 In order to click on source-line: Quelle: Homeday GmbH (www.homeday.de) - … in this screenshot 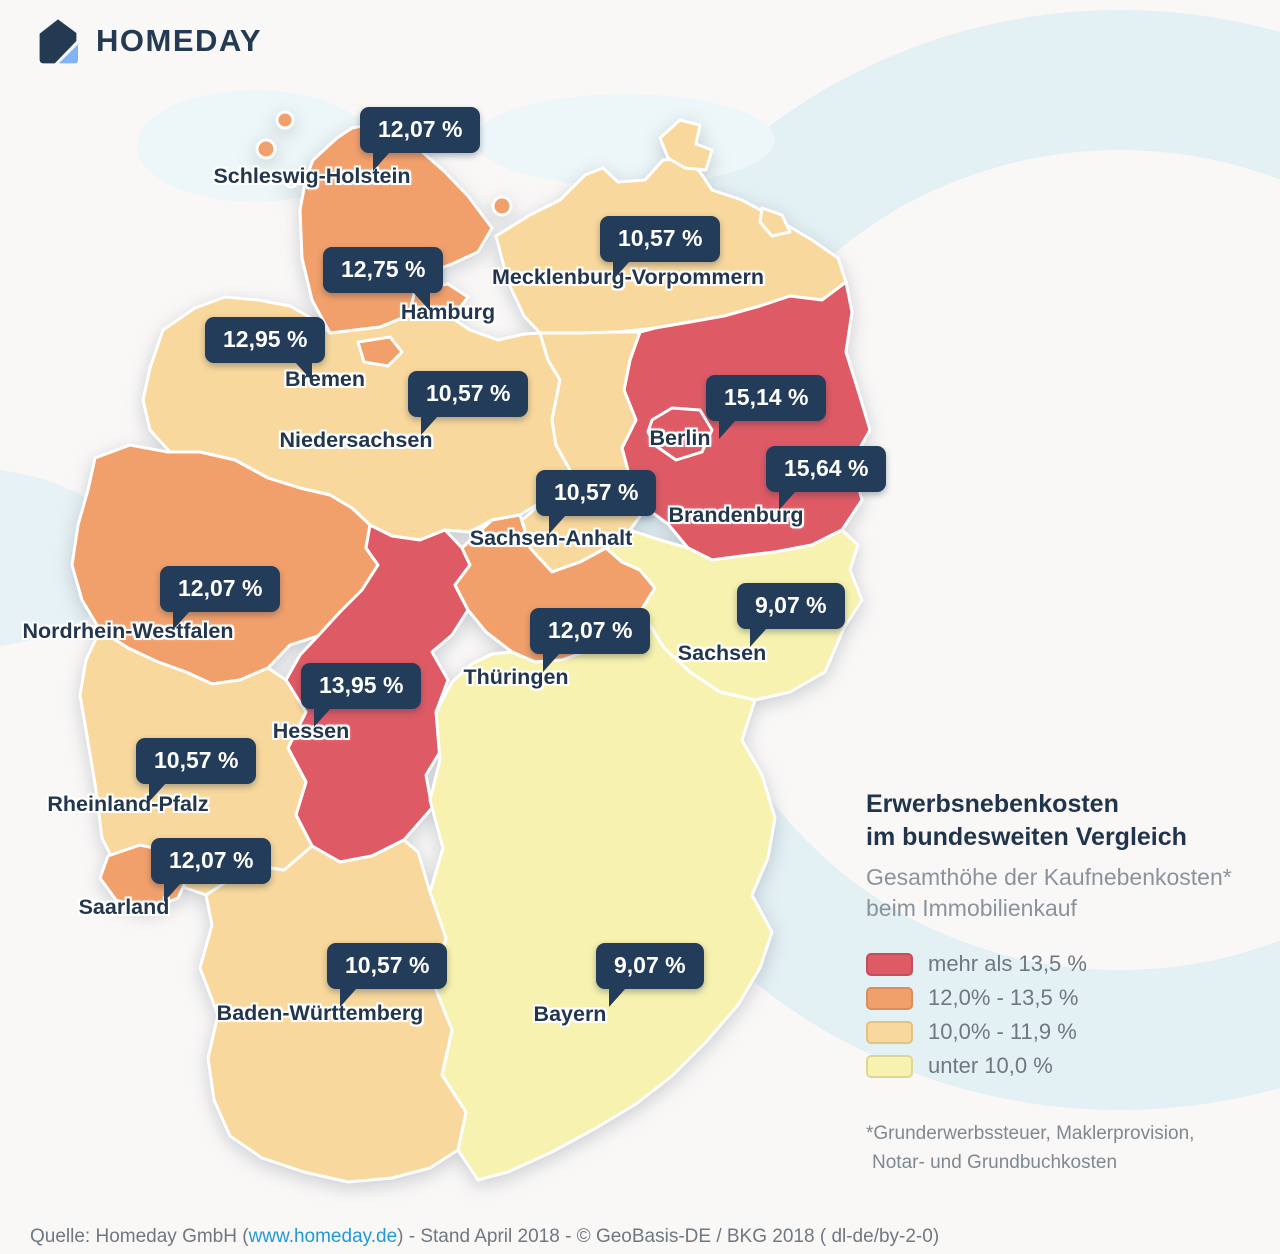, I will do `click(484, 1237)`.